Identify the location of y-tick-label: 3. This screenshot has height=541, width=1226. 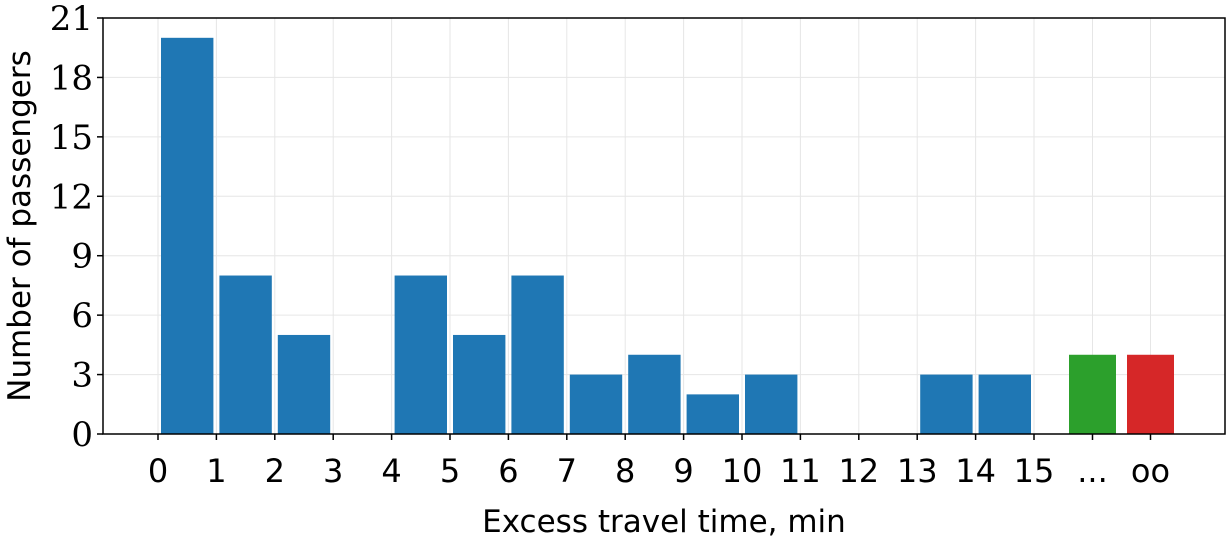
(82, 376).